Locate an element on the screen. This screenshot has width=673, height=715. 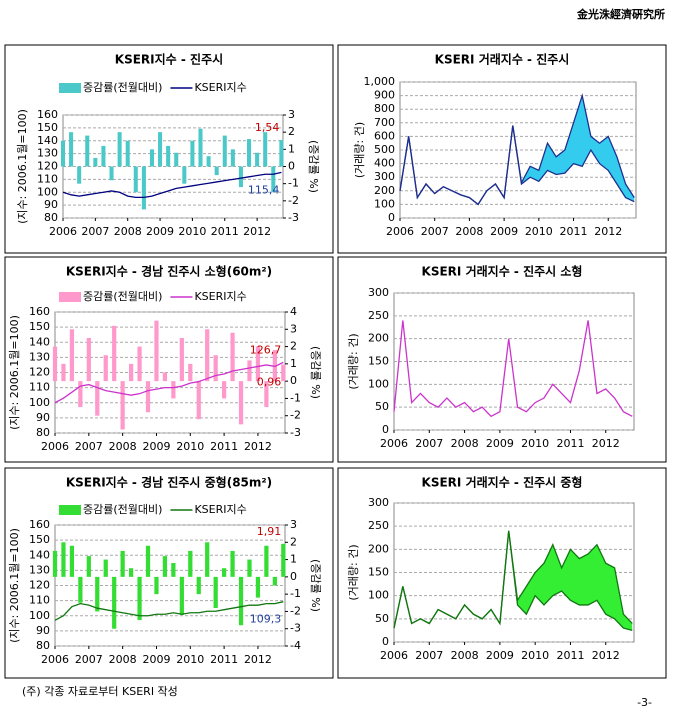
x-tick-label: 2011 is located at coordinates (574, 231).